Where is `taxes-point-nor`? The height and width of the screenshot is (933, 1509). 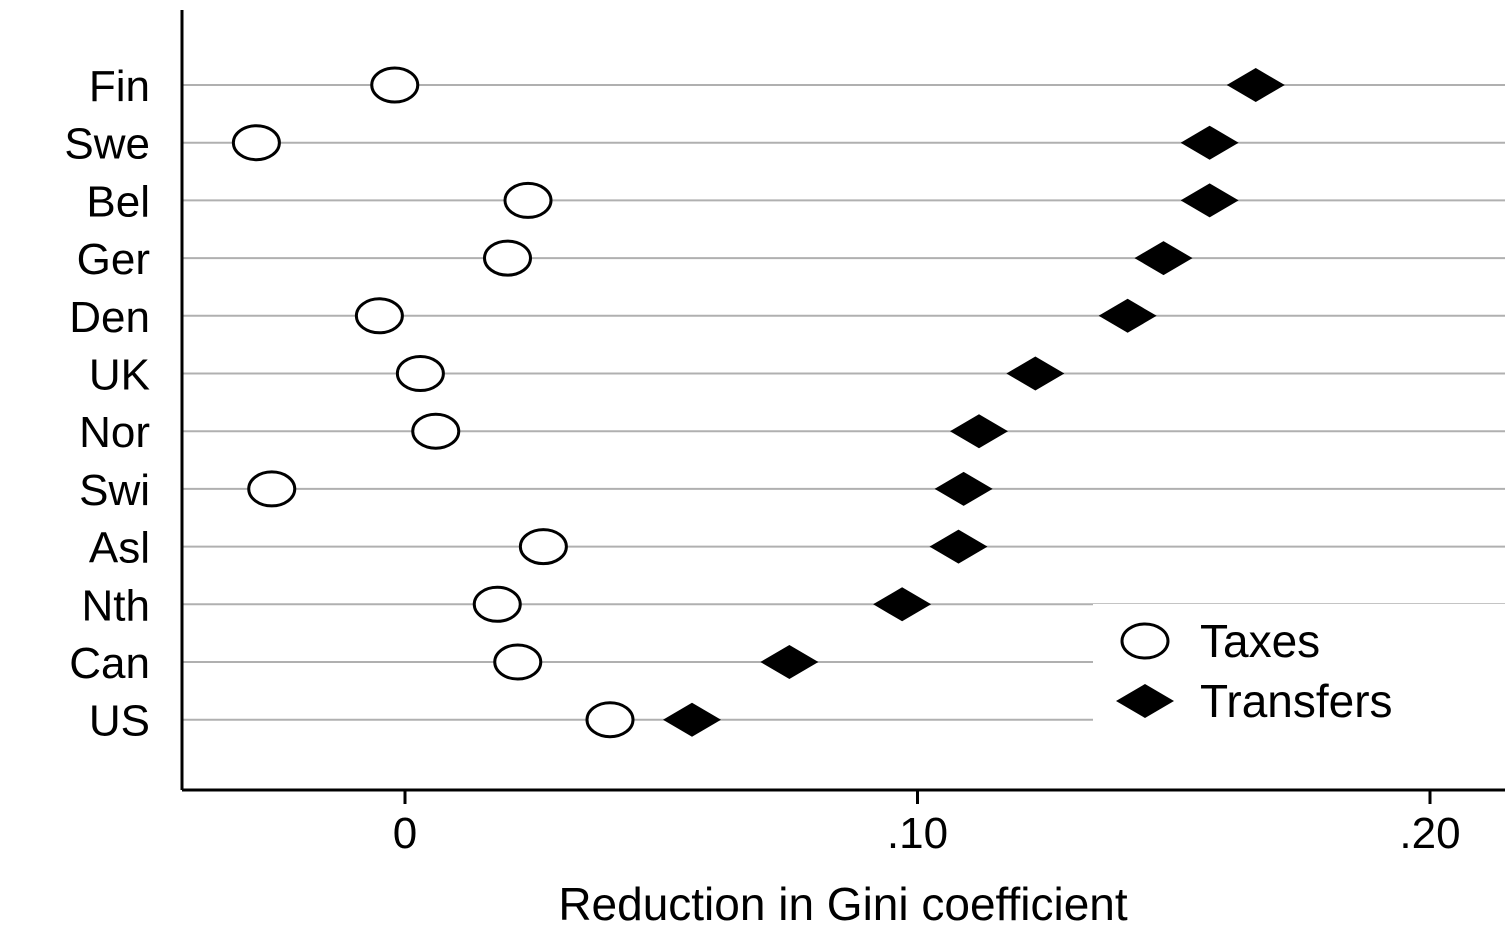 taxes-point-nor is located at coordinates (436, 431).